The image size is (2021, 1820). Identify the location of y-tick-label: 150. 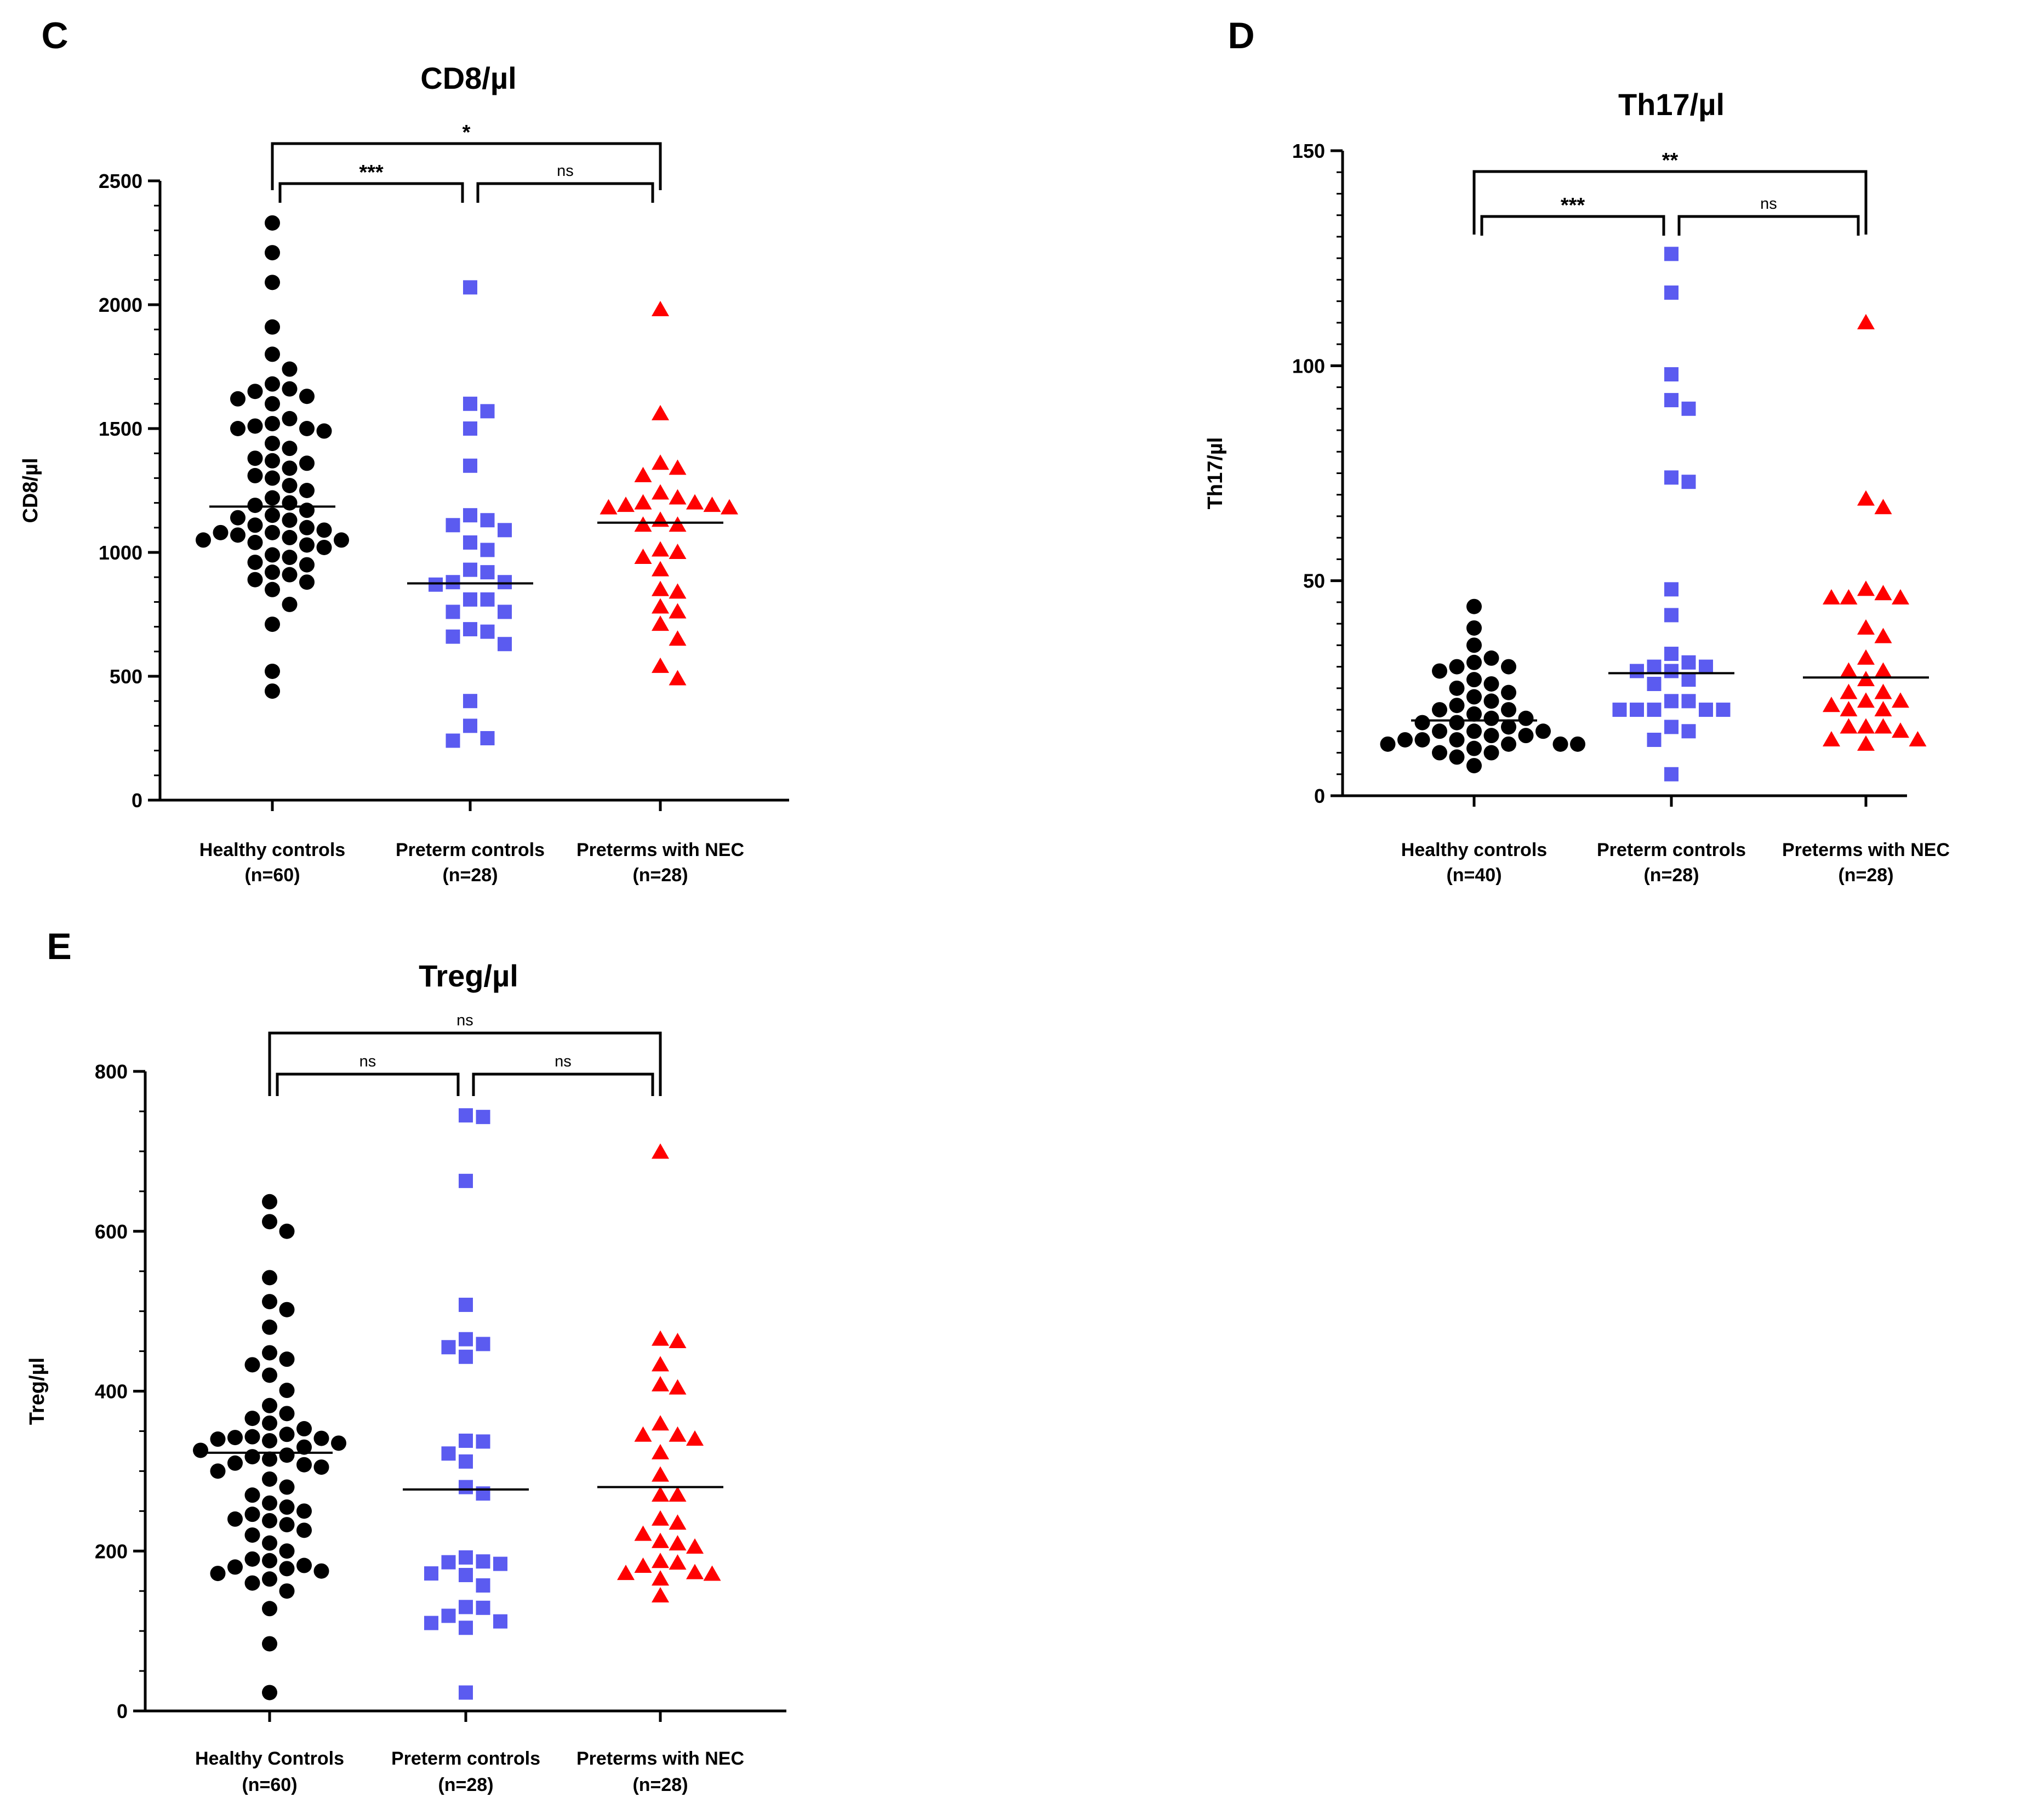
(1308, 151).